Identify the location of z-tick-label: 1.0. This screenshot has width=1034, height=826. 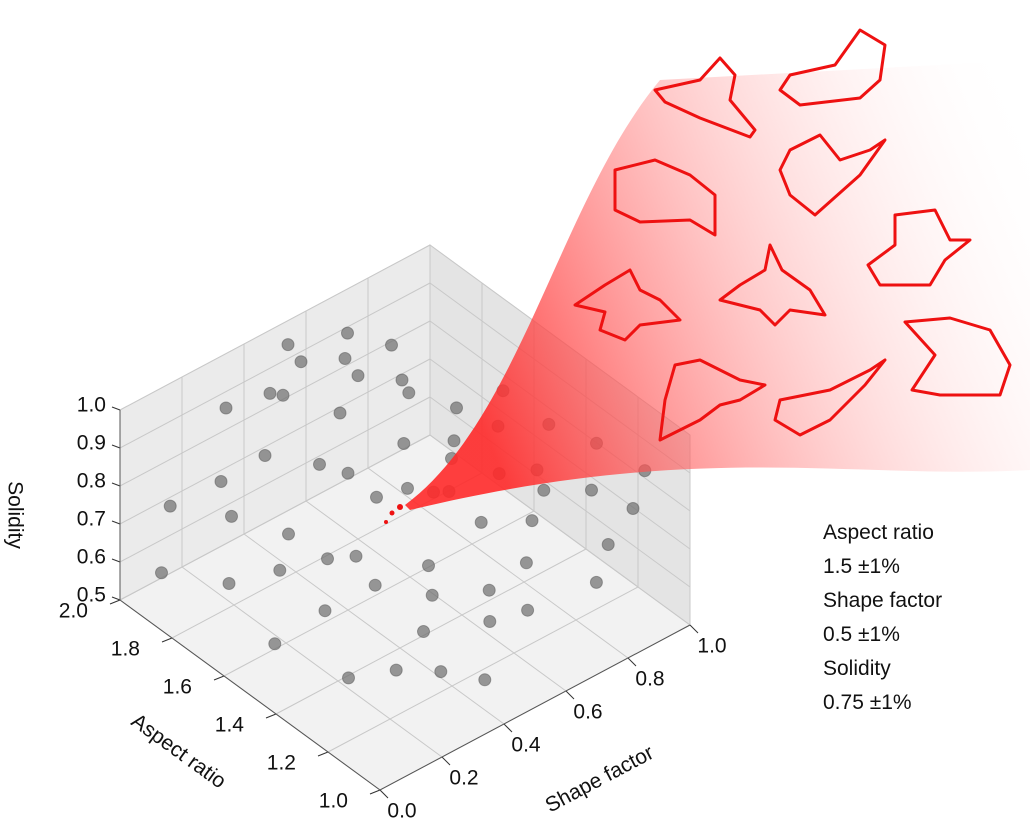
(91, 405).